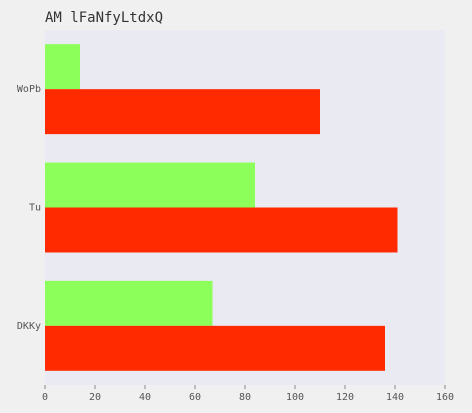 The height and width of the screenshot is (413, 472). What do you see at coordinates (345, 397) in the screenshot?
I see `x-tick-label: 120` at bounding box center [345, 397].